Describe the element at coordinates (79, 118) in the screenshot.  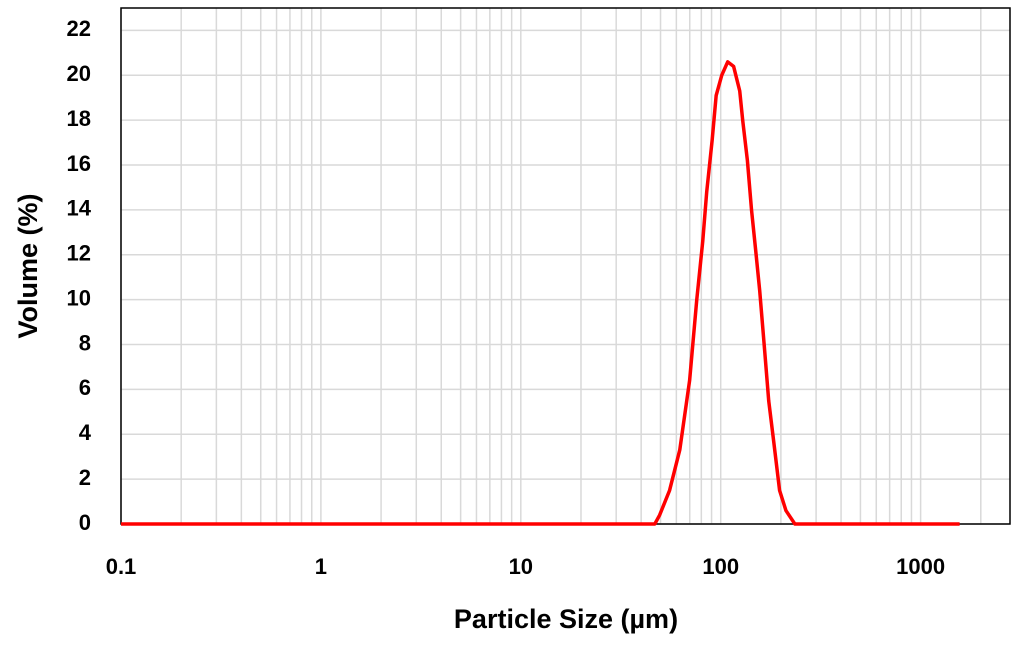
I see `y-tick-label: 18` at that location.